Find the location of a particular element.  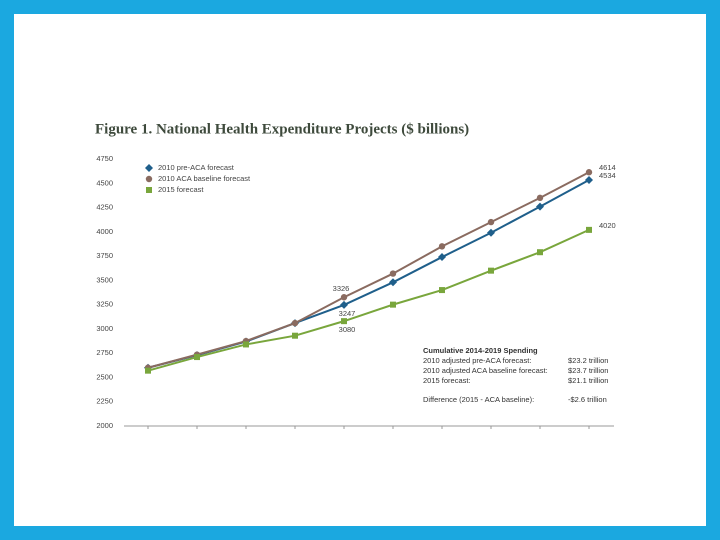

annotation-title: Cumulative 2014-2019 Spending is located at coordinates (480, 350).